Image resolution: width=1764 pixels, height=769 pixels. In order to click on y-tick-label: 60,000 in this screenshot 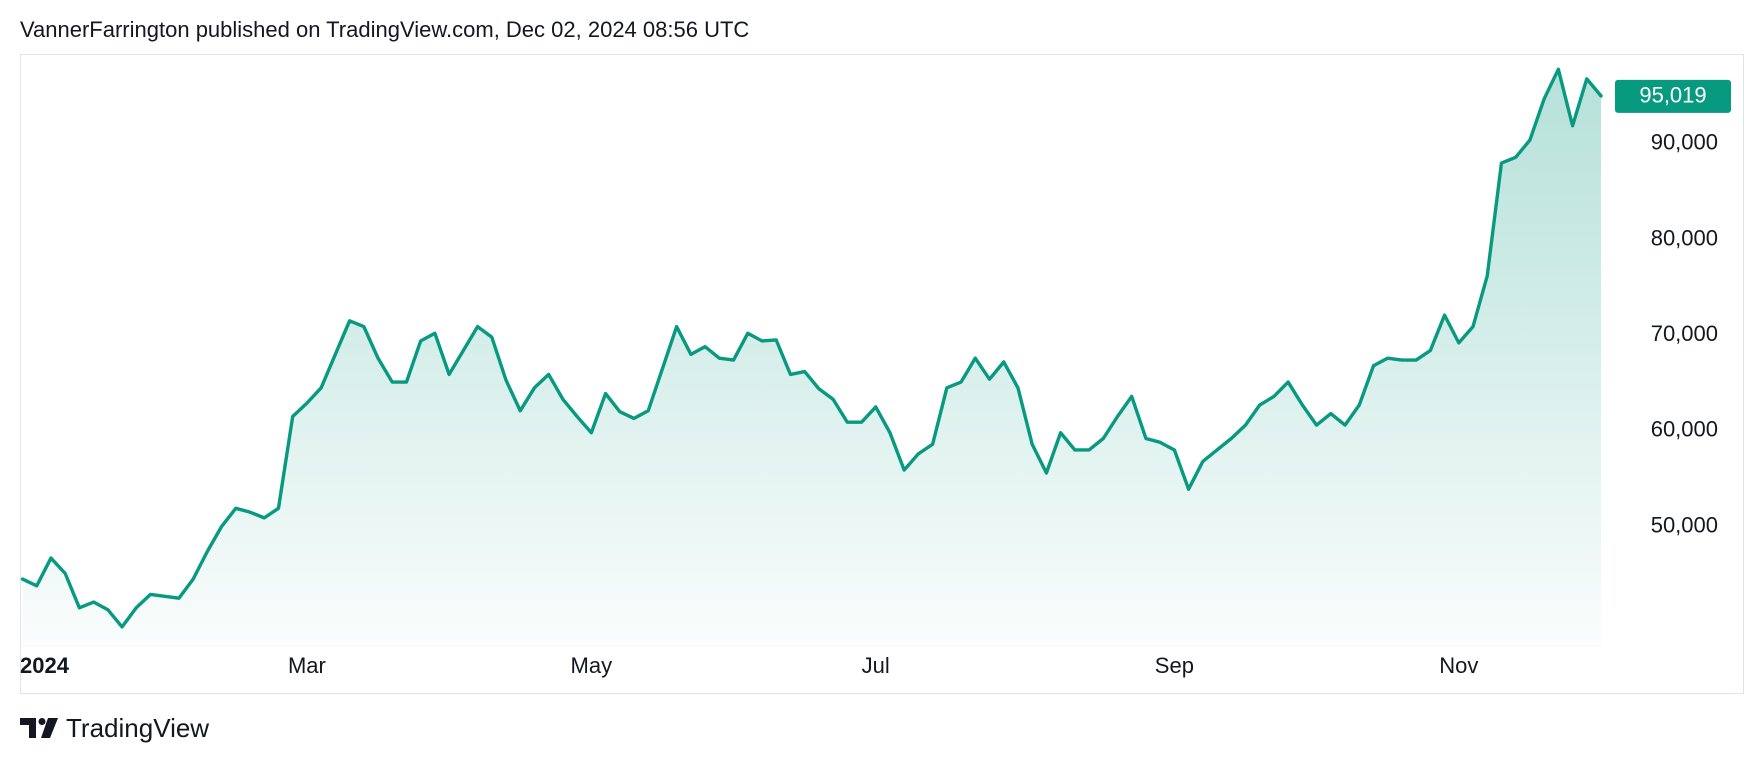, I will do `click(1684, 429)`.